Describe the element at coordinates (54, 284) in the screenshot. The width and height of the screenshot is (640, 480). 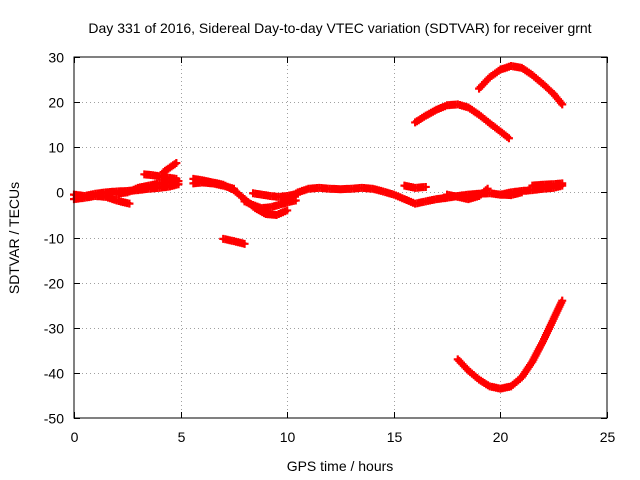
I see `y-tick-label: -20` at that location.